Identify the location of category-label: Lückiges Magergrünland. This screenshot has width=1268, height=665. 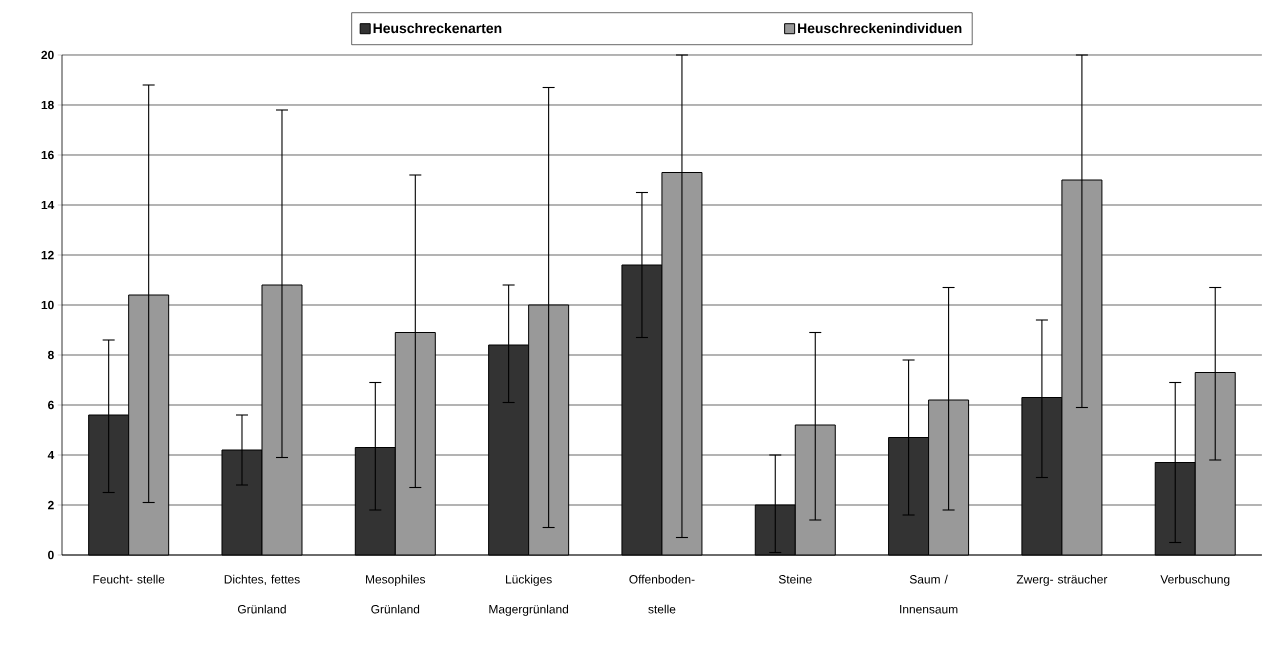
(529, 596).